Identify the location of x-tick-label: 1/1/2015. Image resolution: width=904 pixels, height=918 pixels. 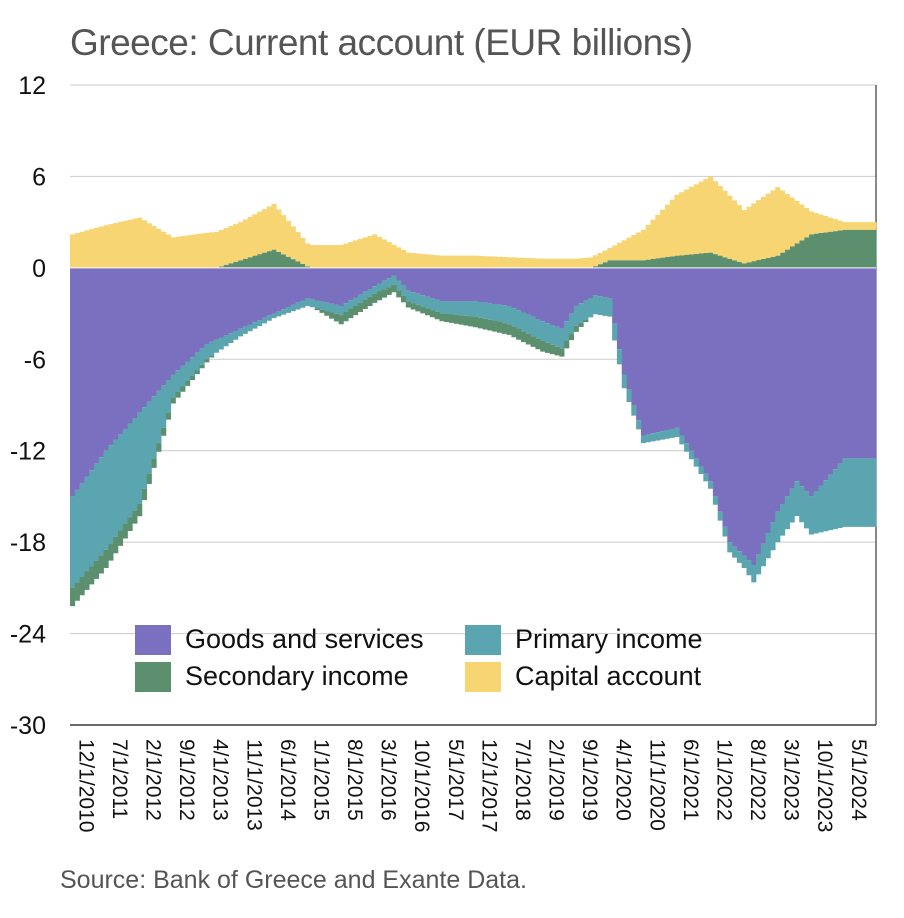
(321, 780).